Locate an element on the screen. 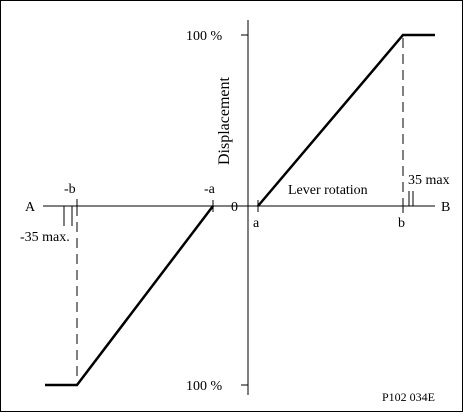  origin-label: 0 is located at coordinates (234, 207).